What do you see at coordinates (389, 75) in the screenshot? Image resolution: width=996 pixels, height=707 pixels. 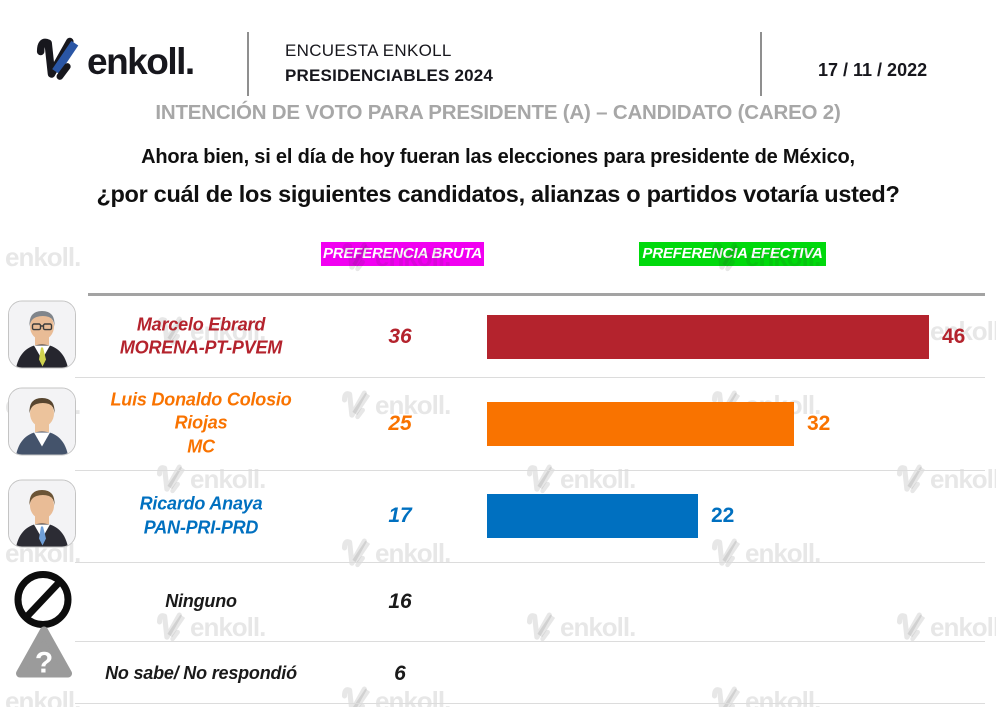 I see `survey-title-line2: PRESIDENCIABLES 2024` at bounding box center [389, 75].